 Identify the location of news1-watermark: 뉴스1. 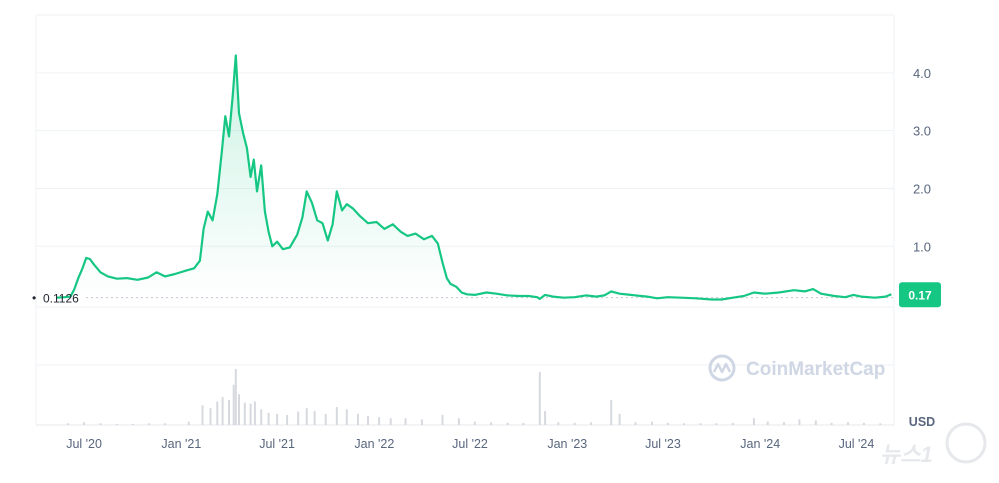
(933, 444).